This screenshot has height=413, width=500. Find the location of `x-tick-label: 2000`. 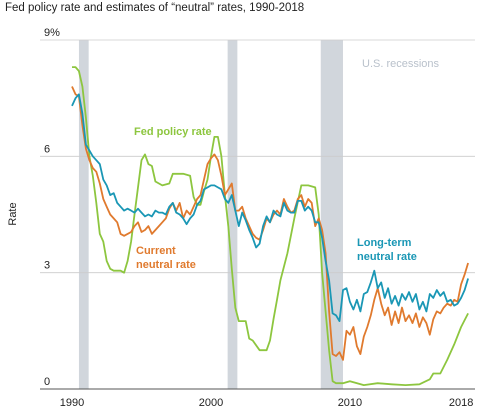

x-tick-label: 2000 is located at coordinates (211, 403).